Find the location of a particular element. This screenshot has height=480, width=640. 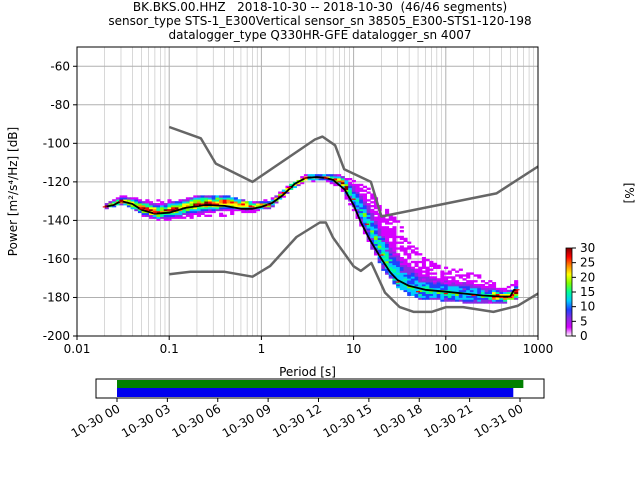

x-tick-label: 0.01 is located at coordinates (77, 349).